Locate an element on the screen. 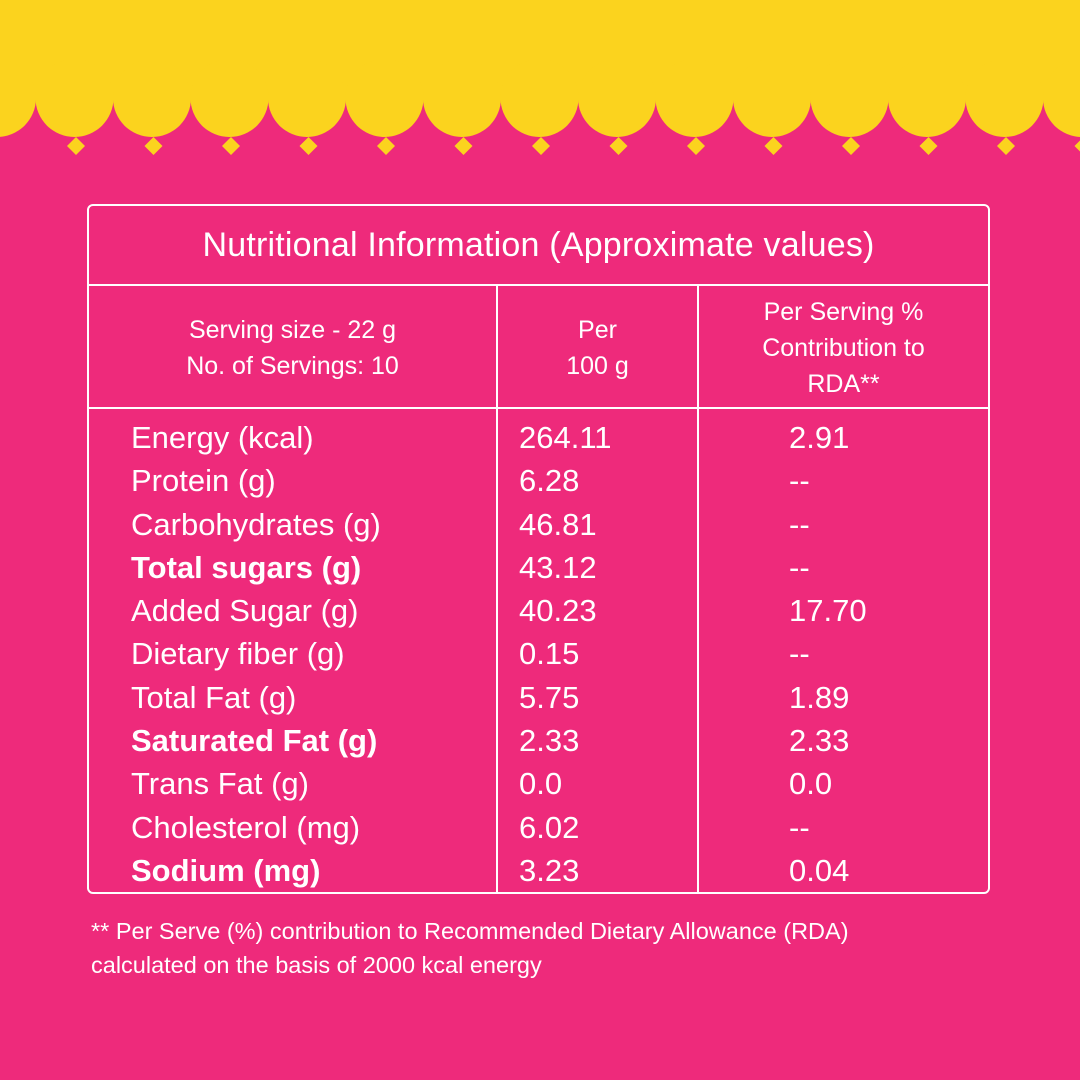 The height and width of the screenshot is (1080, 1080). rda-value: 2.33 is located at coordinates (819, 741).